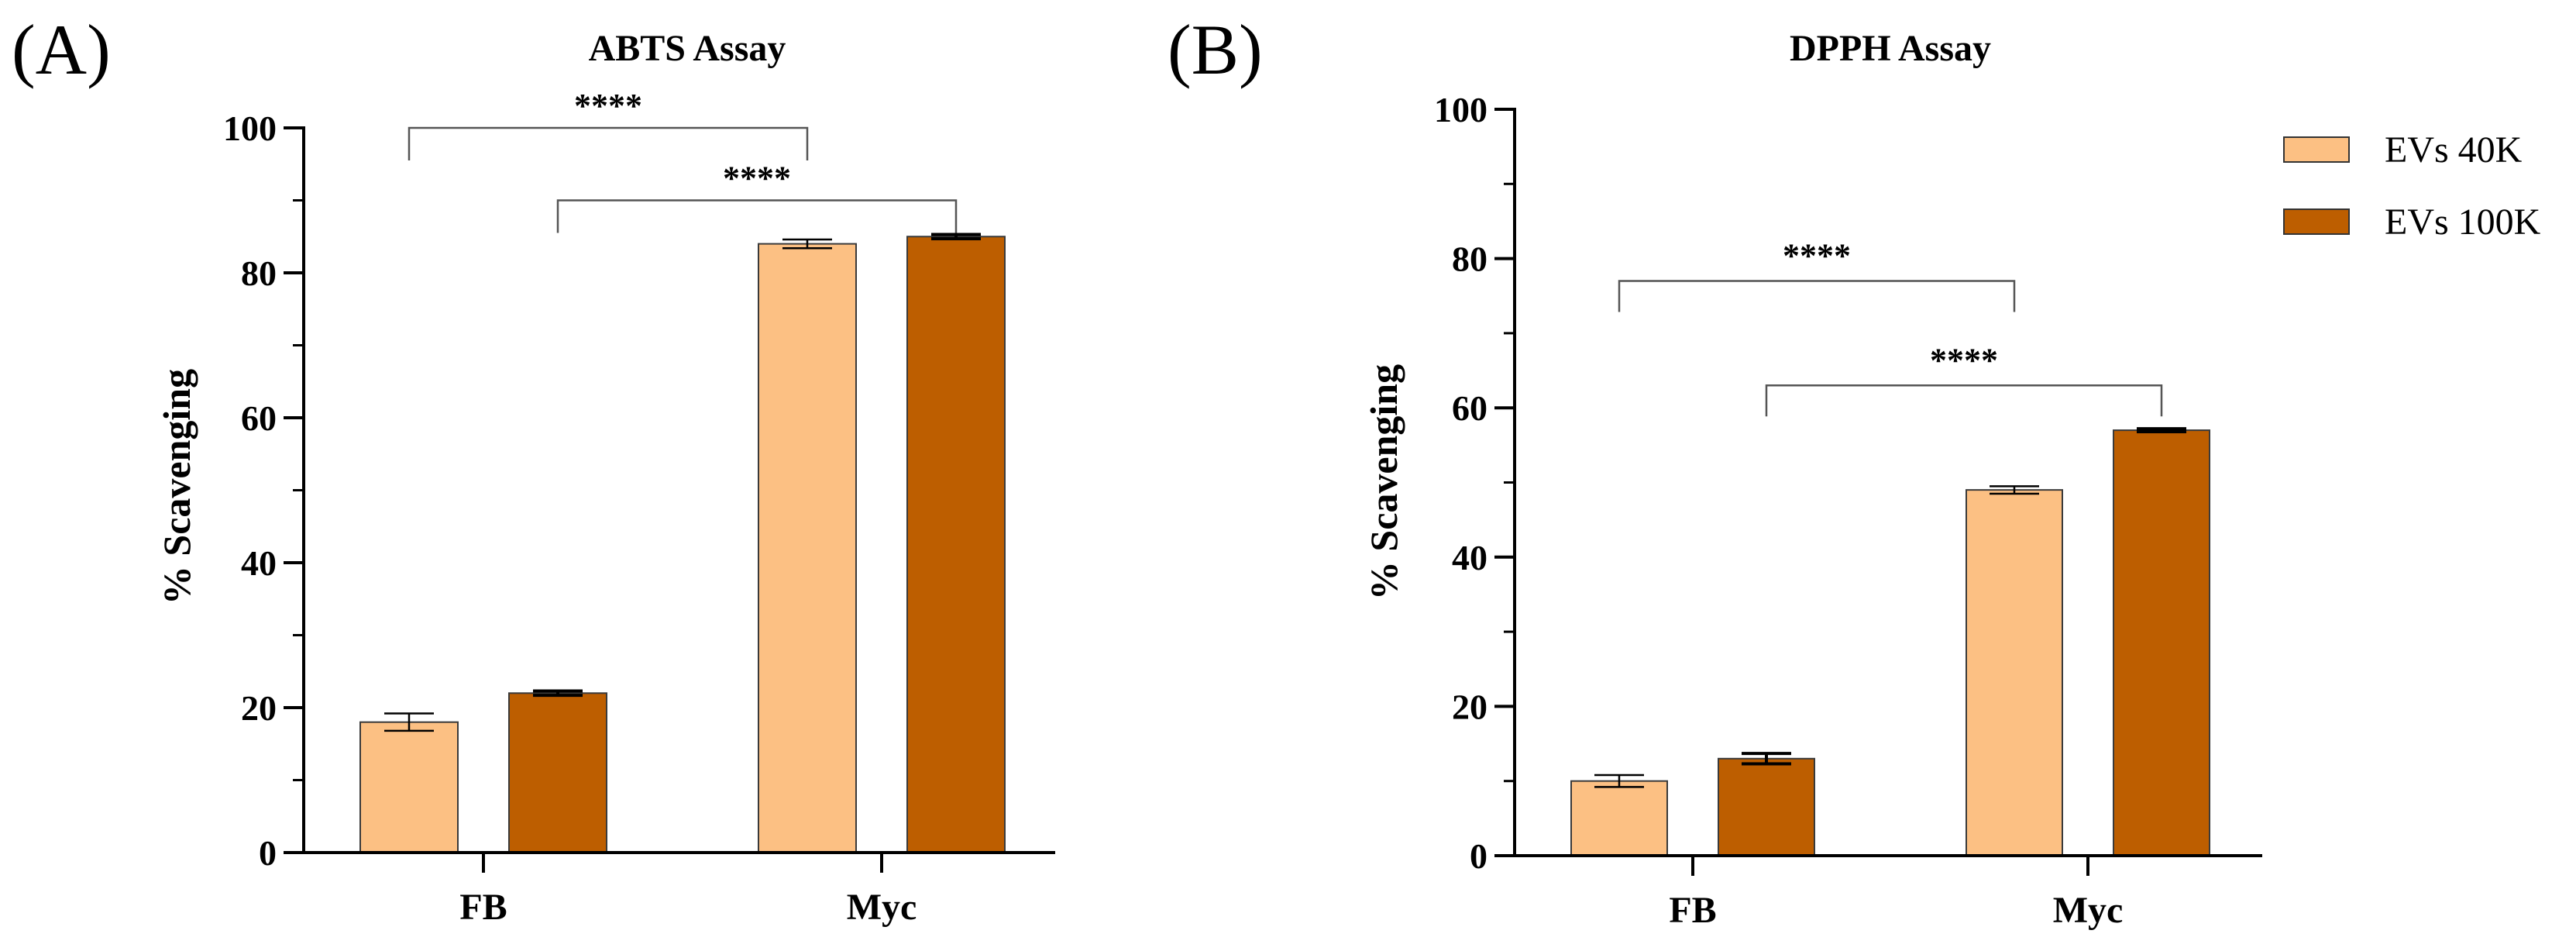 This screenshot has height=951, width=2576. What do you see at coordinates (2316, 221) in the screenshot?
I see `legend-swatch-evs-100k` at bounding box center [2316, 221].